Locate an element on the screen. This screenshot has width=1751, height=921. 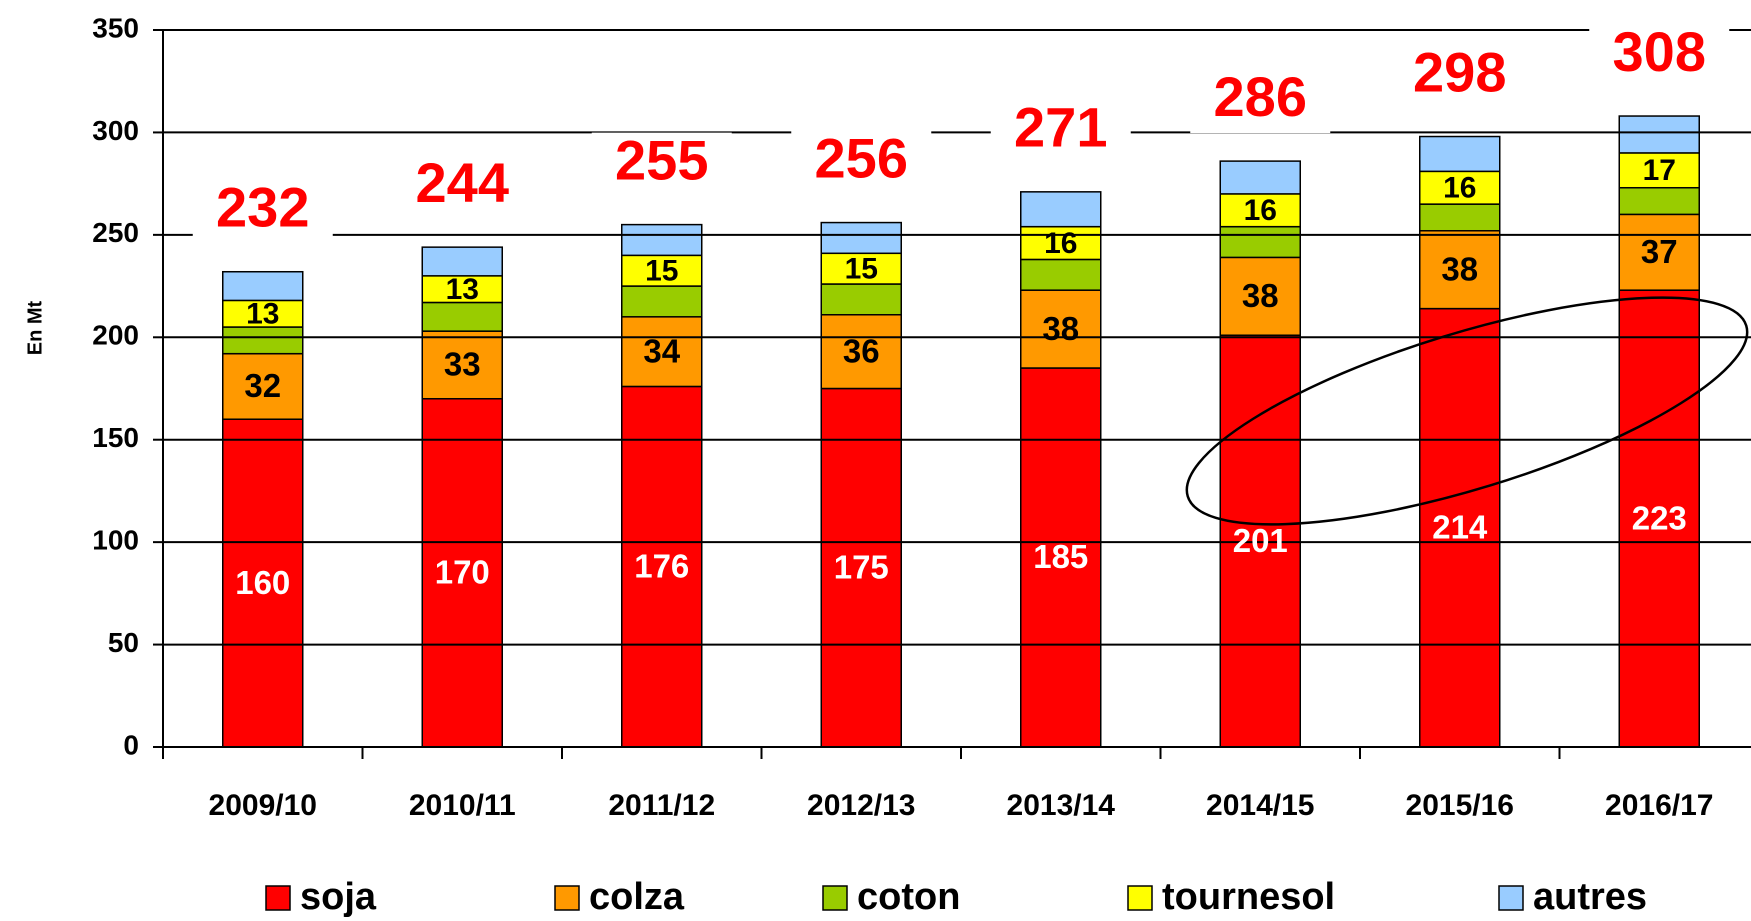
y-tick-label: 100 is located at coordinates (115, 540).